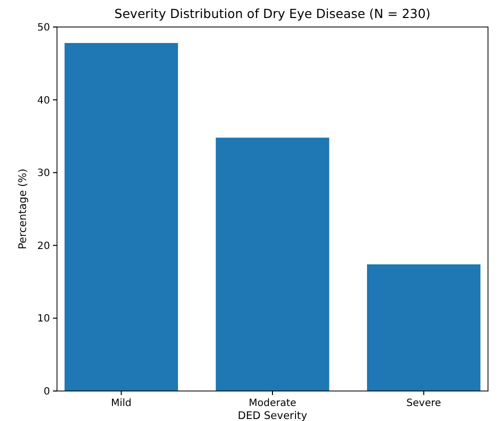 The width and height of the screenshot is (500, 421). What do you see at coordinates (273, 415) in the screenshot?
I see `x-axis-title: DED Severity` at bounding box center [273, 415].